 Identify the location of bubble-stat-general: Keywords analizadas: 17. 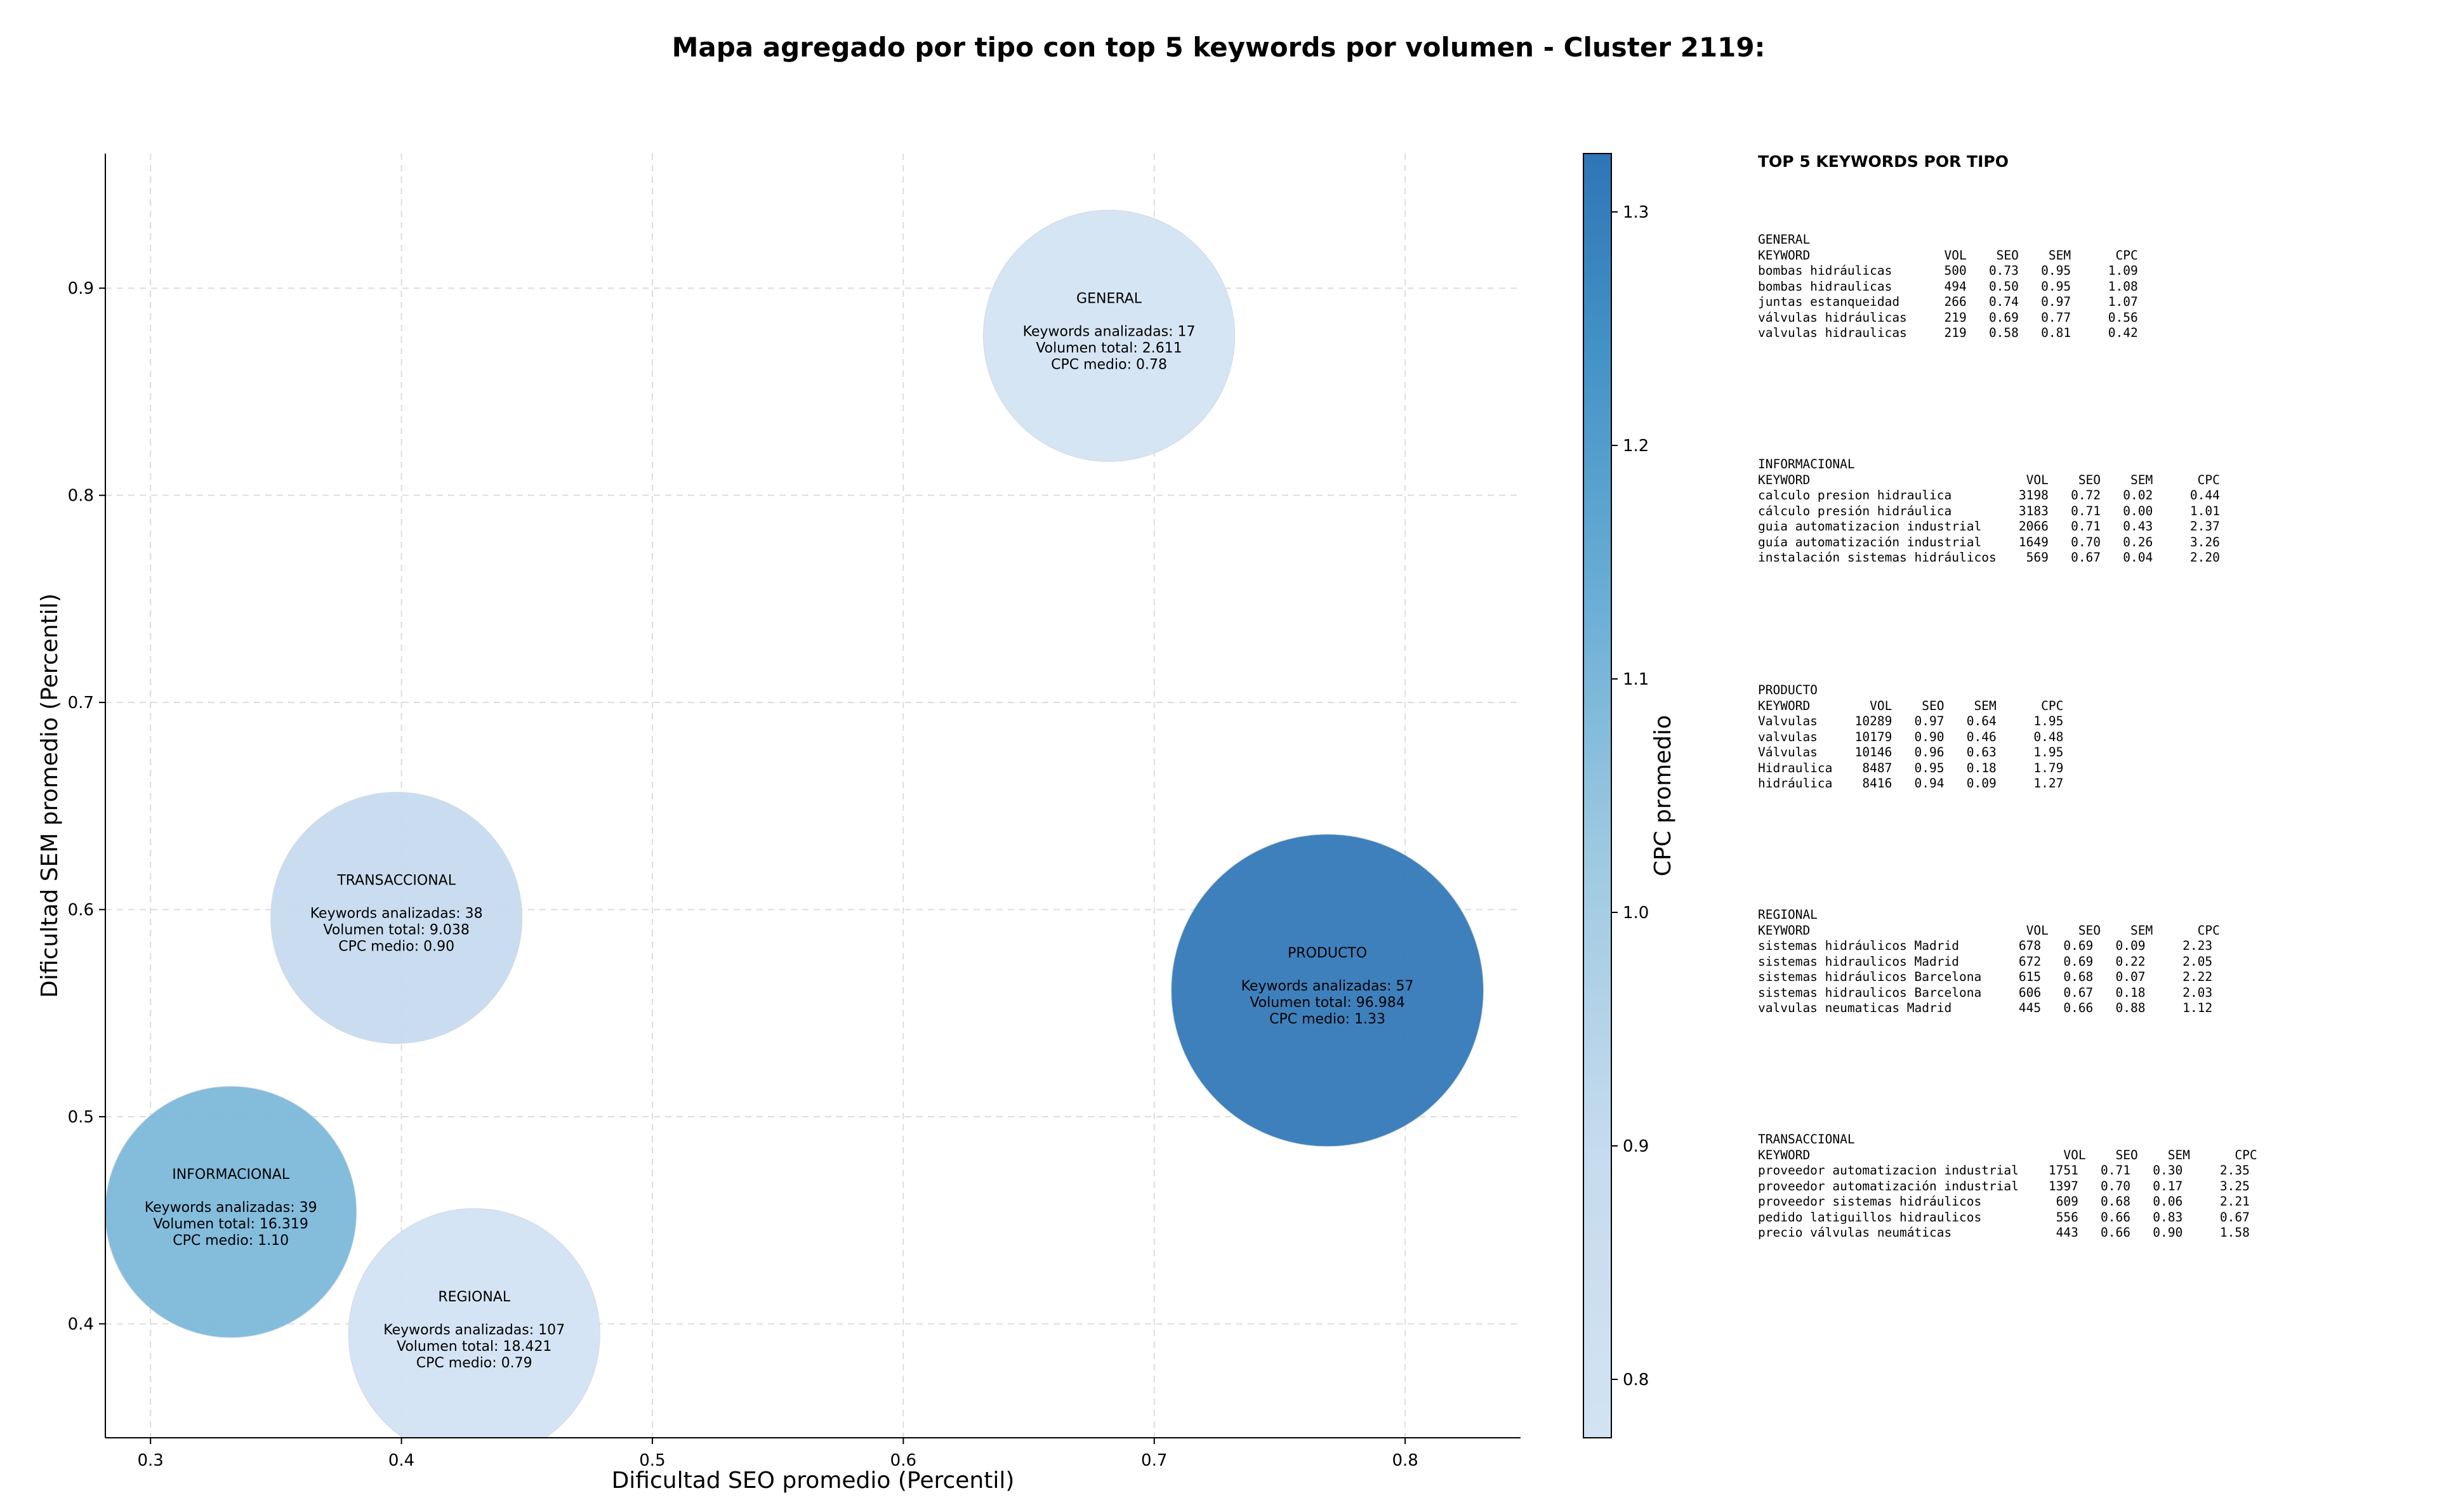
(1109, 332).